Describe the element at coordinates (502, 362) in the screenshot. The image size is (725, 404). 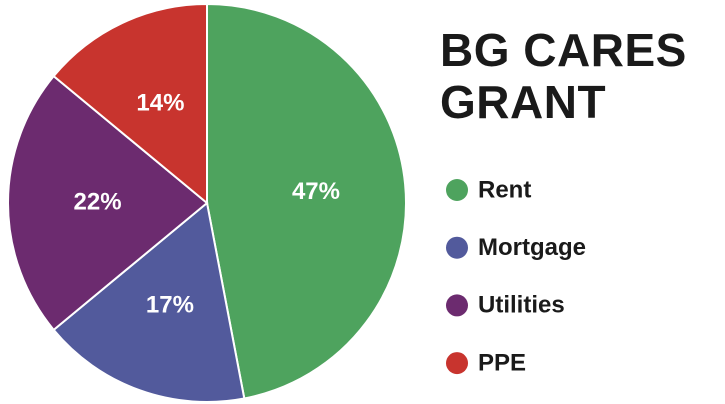
I see `legend-label: PPE` at that location.